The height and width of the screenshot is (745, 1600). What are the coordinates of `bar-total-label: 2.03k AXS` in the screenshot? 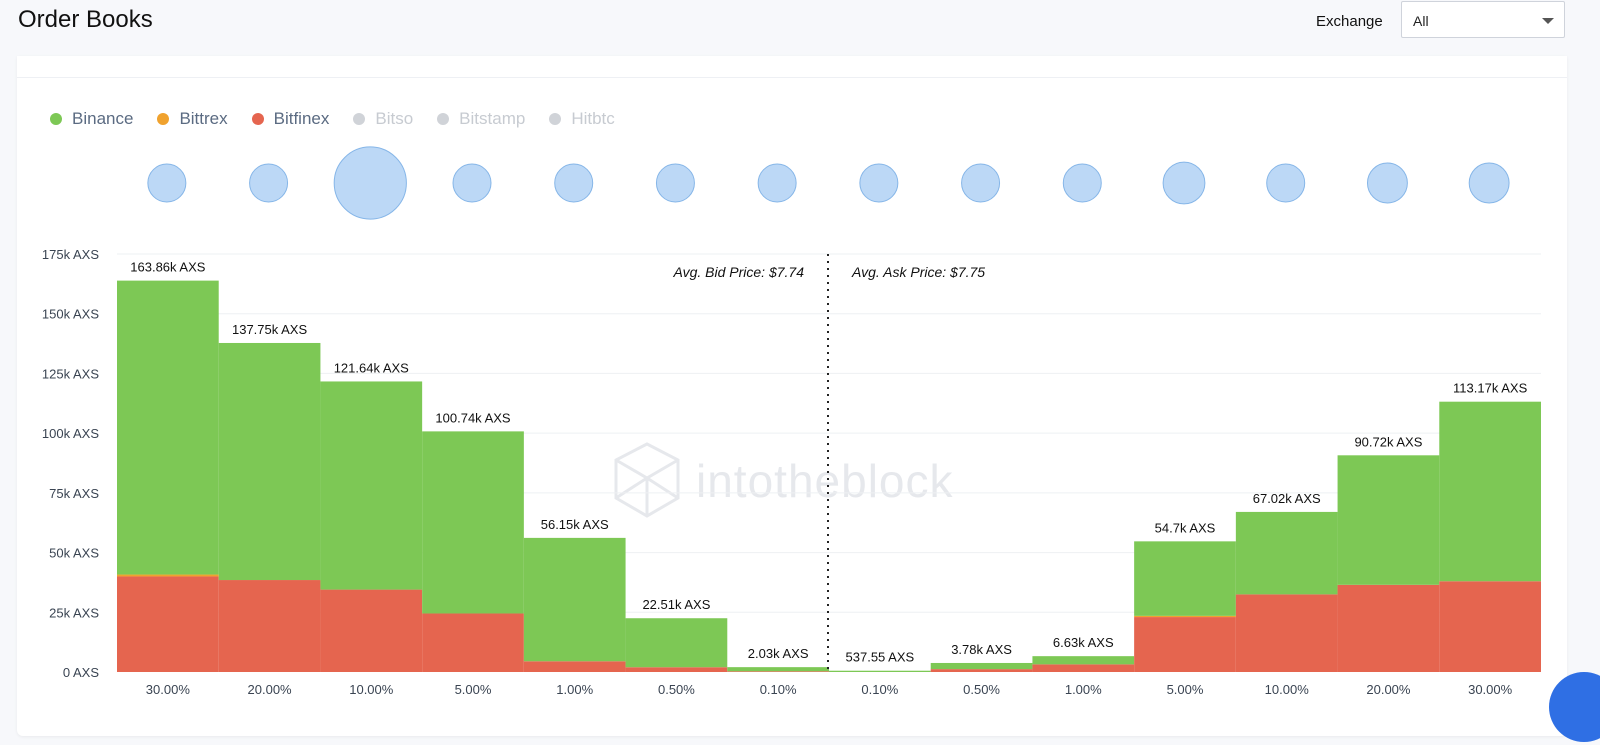 It's located at (778, 653).